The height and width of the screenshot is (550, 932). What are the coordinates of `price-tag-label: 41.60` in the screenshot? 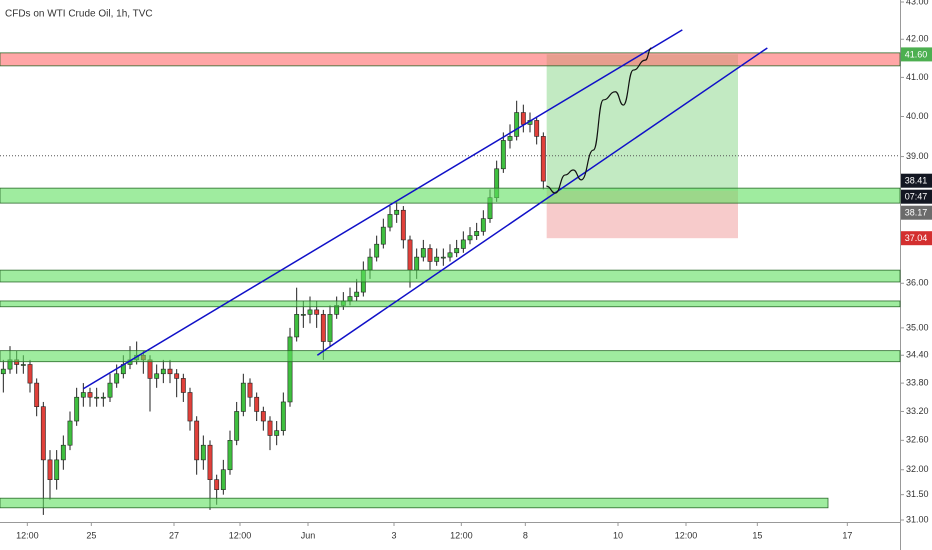 It's located at (916, 54).